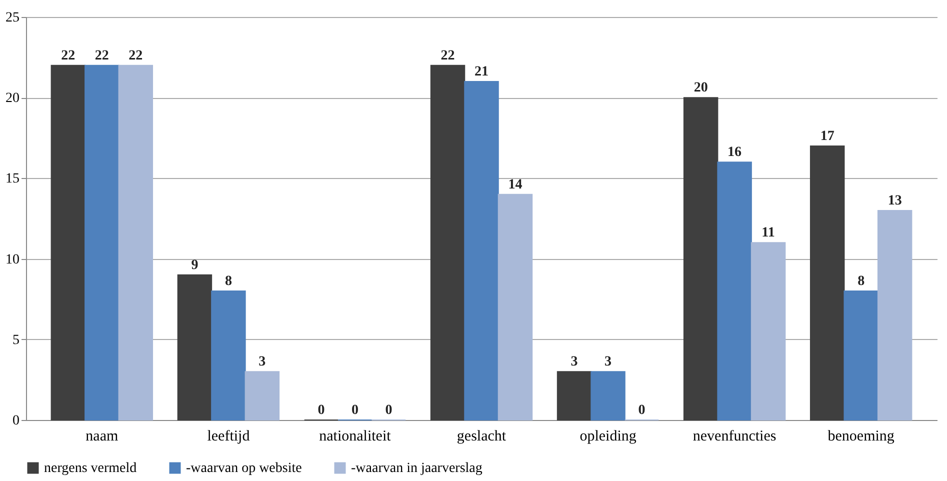 This screenshot has width=947, height=481. I want to click on y-tick-label: 25, so click(13, 18).